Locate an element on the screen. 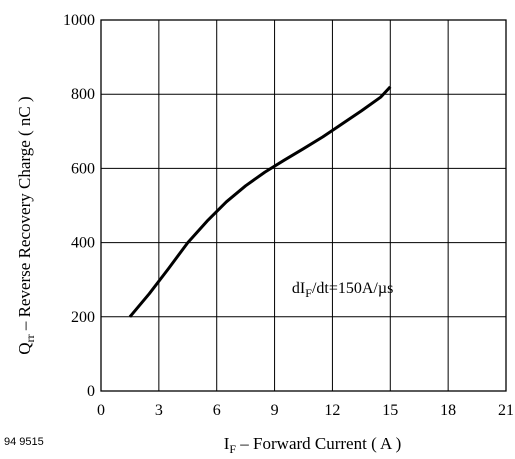  x-tick-label-6: 18 is located at coordinates (448, 410).